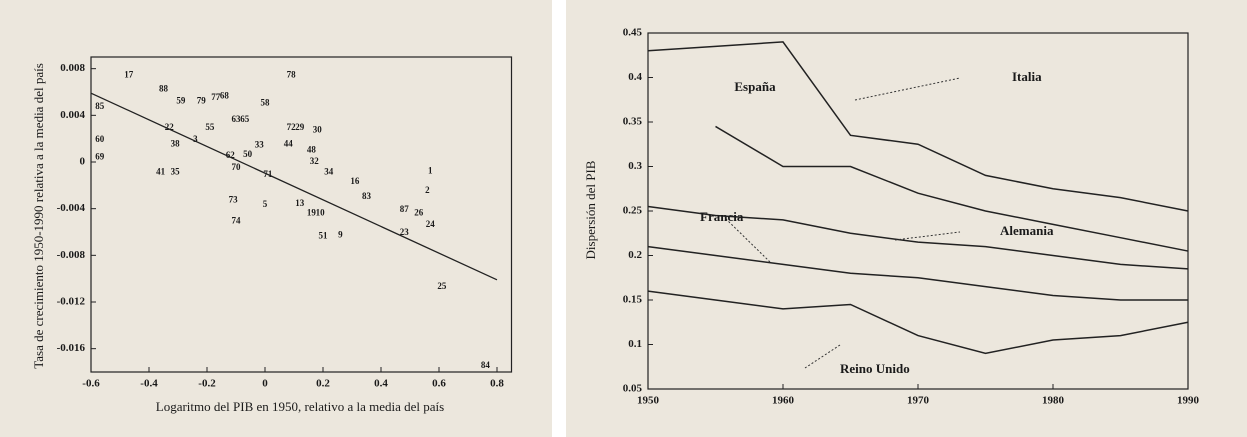  What do you see at coordinates (430, 170) in the screenshot?
I see `point-label: 1` at bounding box center [430, 170].